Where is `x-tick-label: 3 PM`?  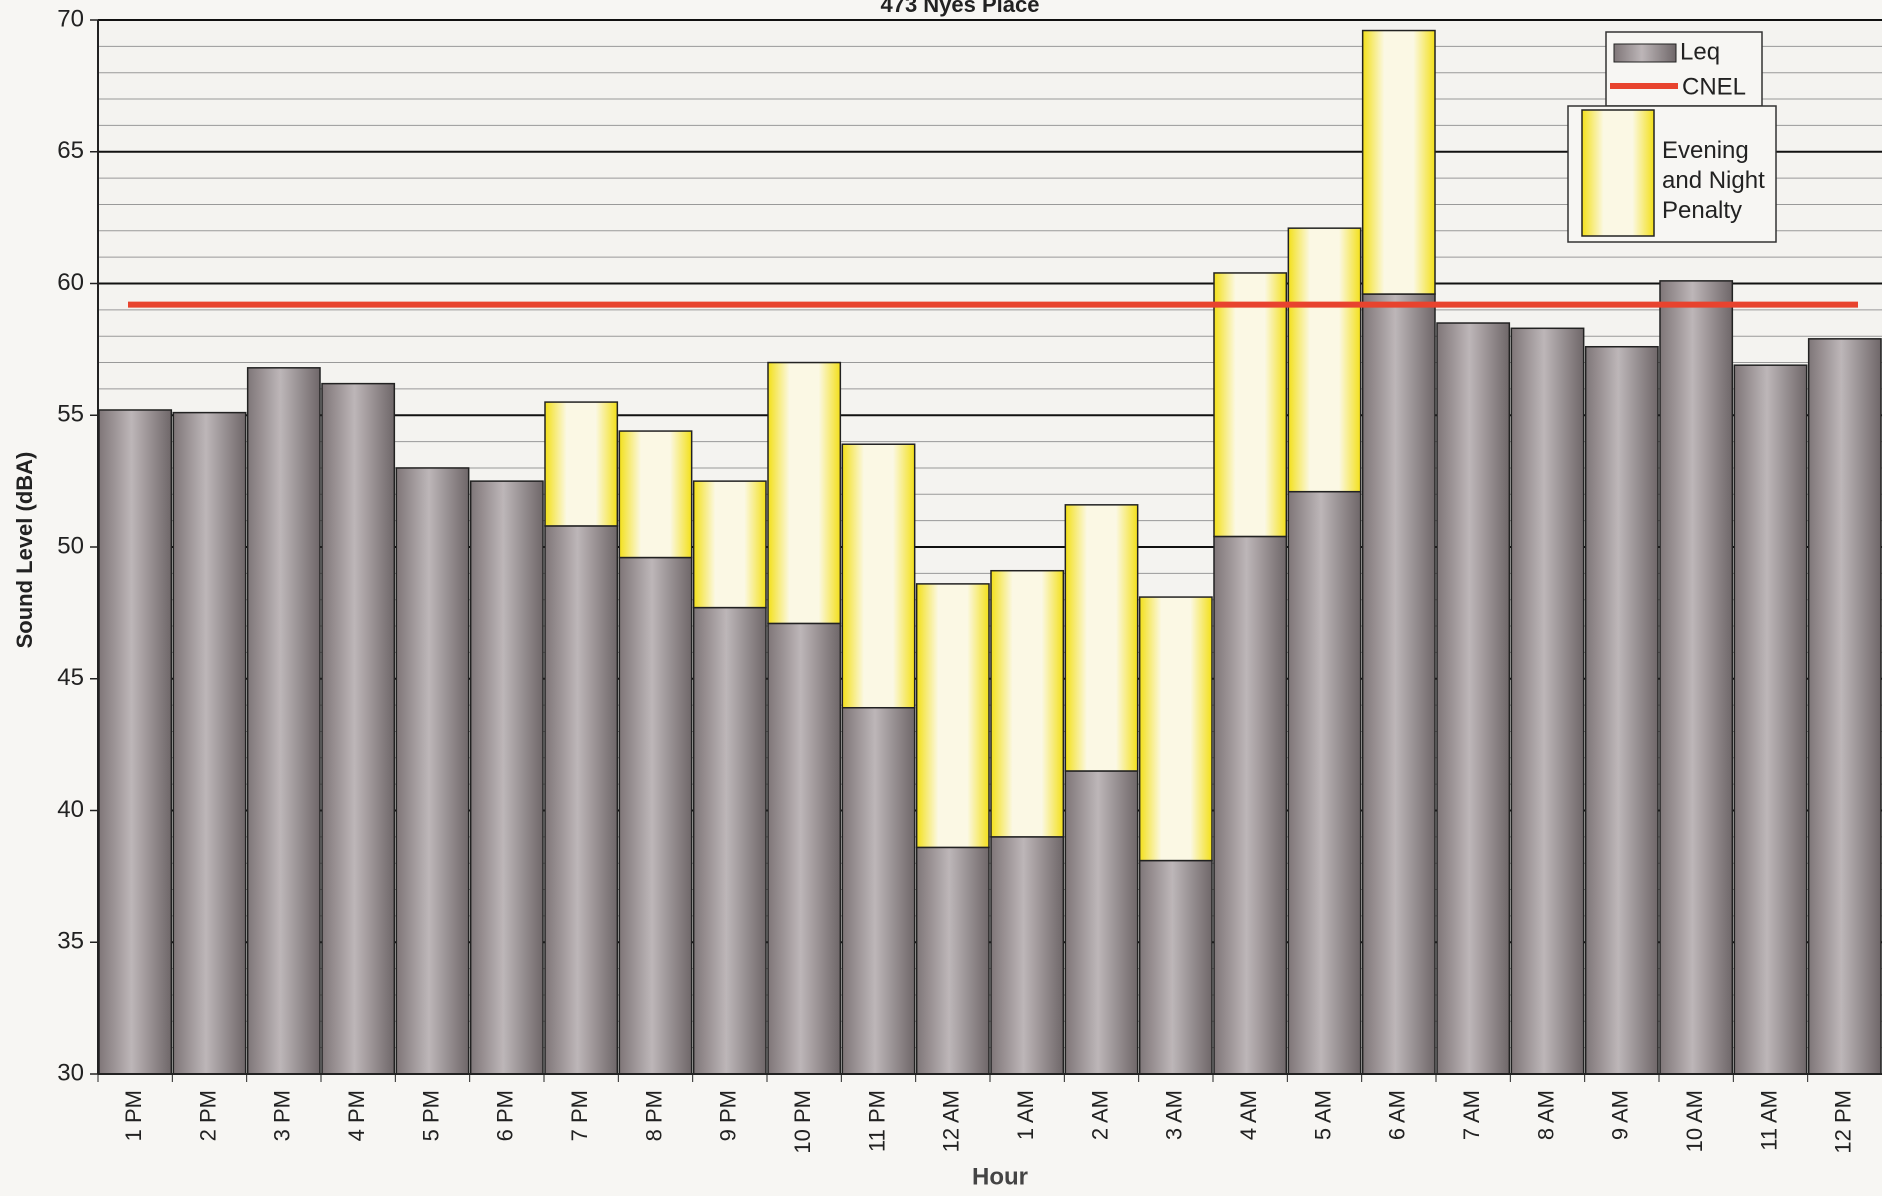
x-tick-label: 3 PM is located at coordinates (282, 1115).